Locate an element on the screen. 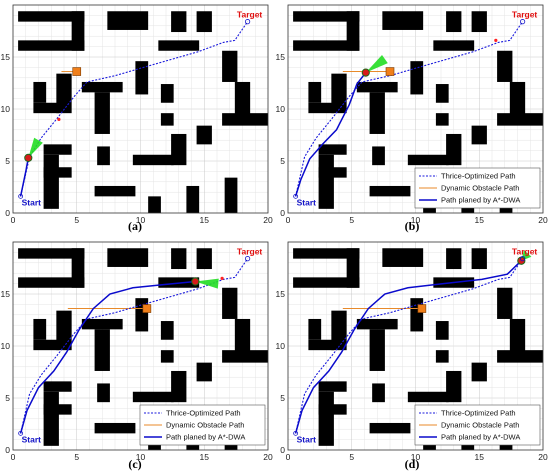  waypoint-dot is located at coordinates (222, 278).